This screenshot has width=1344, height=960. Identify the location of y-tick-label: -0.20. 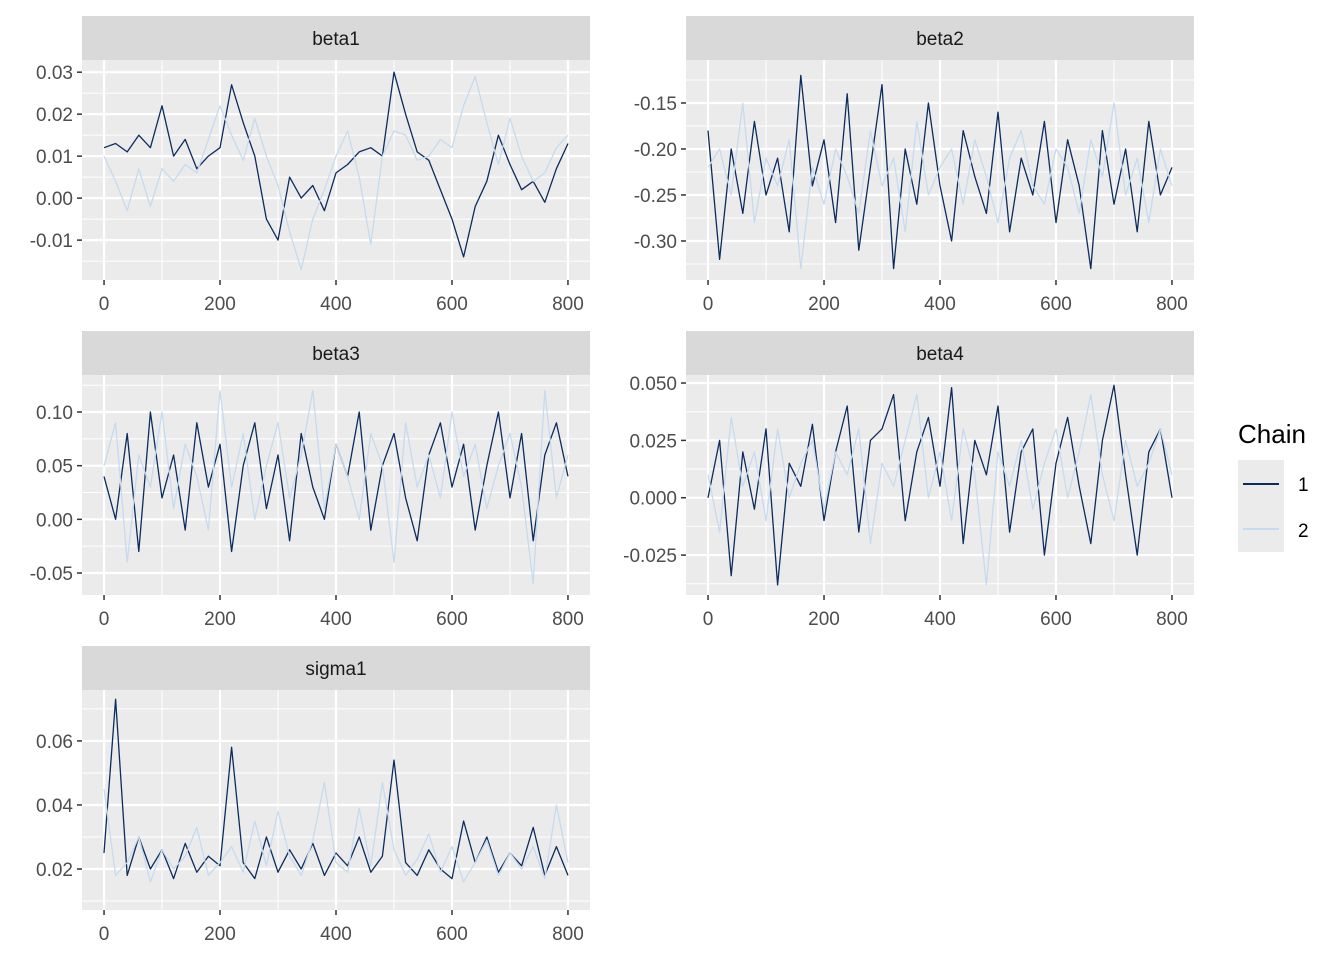
(655, 150).